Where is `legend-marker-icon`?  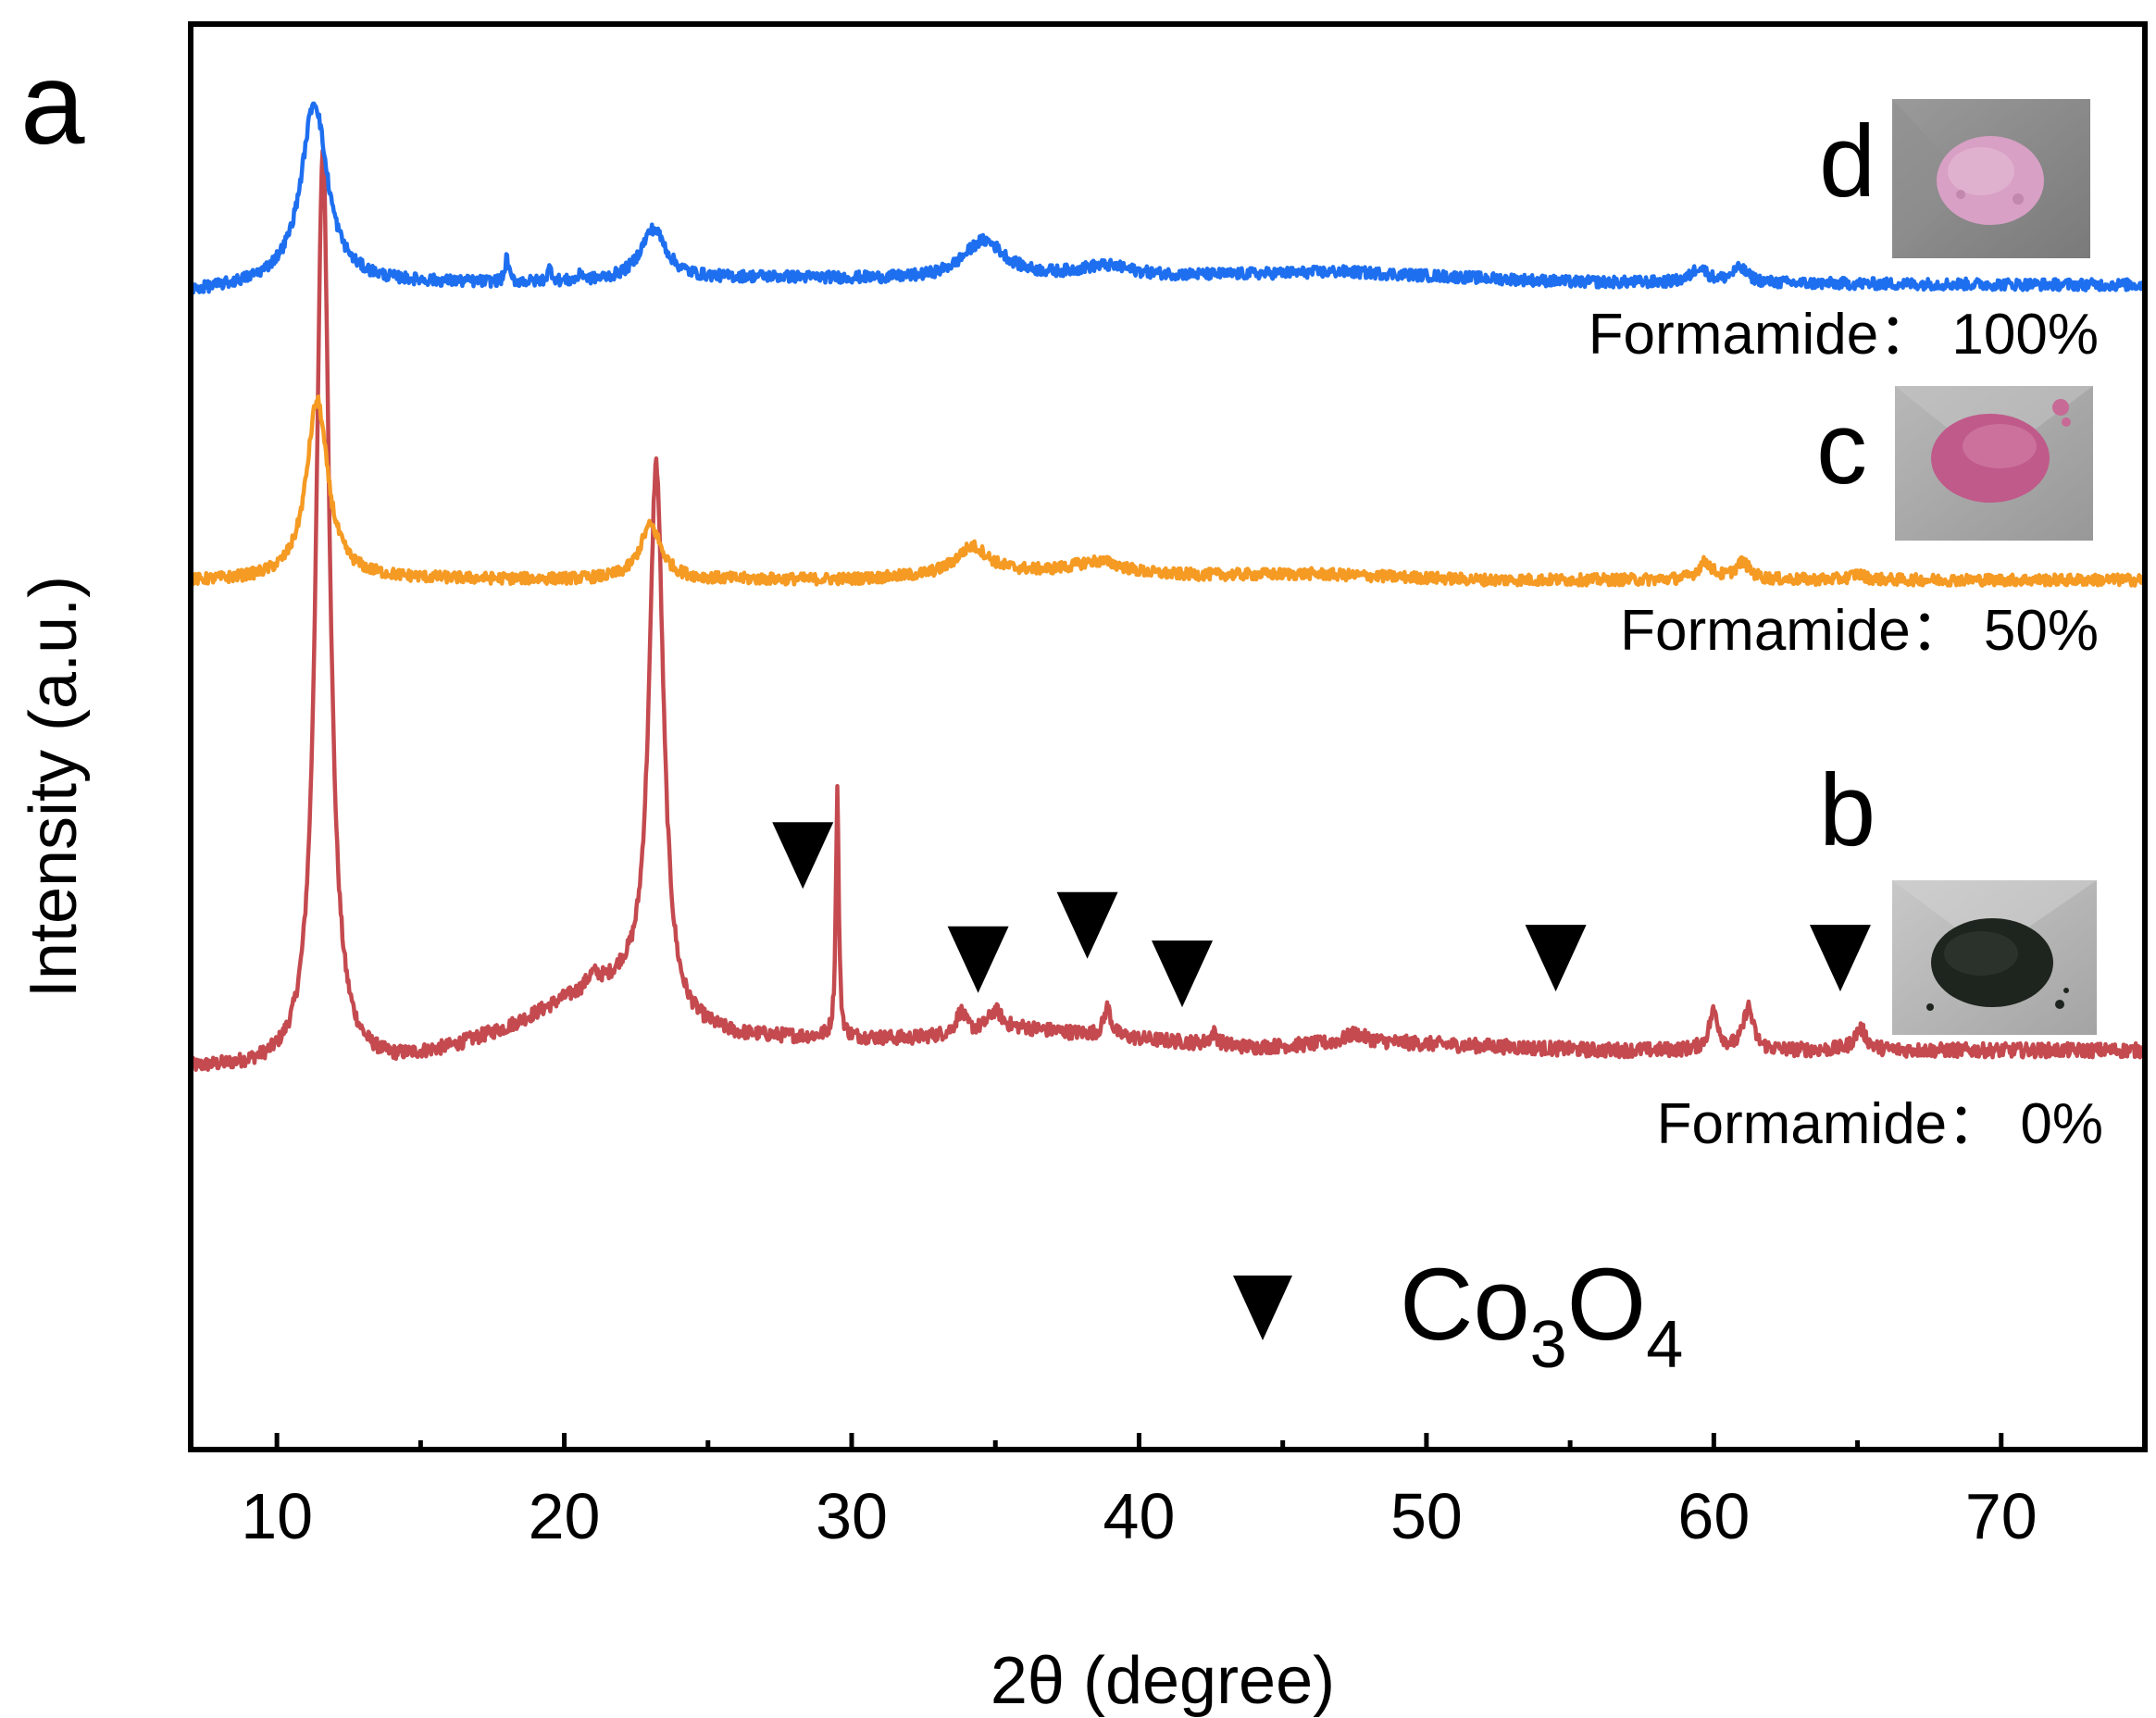
legend-marker-icon is located at coordinates (1262, 1308).